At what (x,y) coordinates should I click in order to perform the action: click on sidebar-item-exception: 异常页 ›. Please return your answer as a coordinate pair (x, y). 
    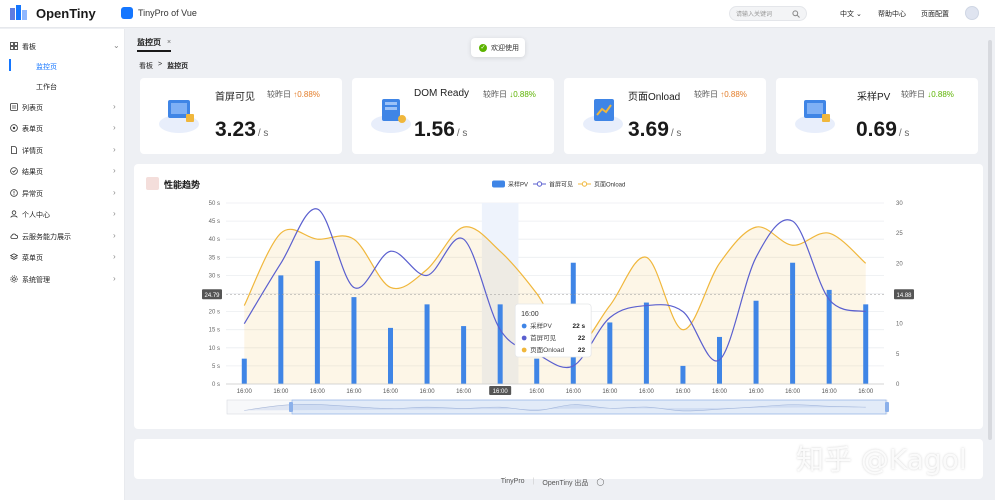
    Looking at the image, I should click on (62, 193).